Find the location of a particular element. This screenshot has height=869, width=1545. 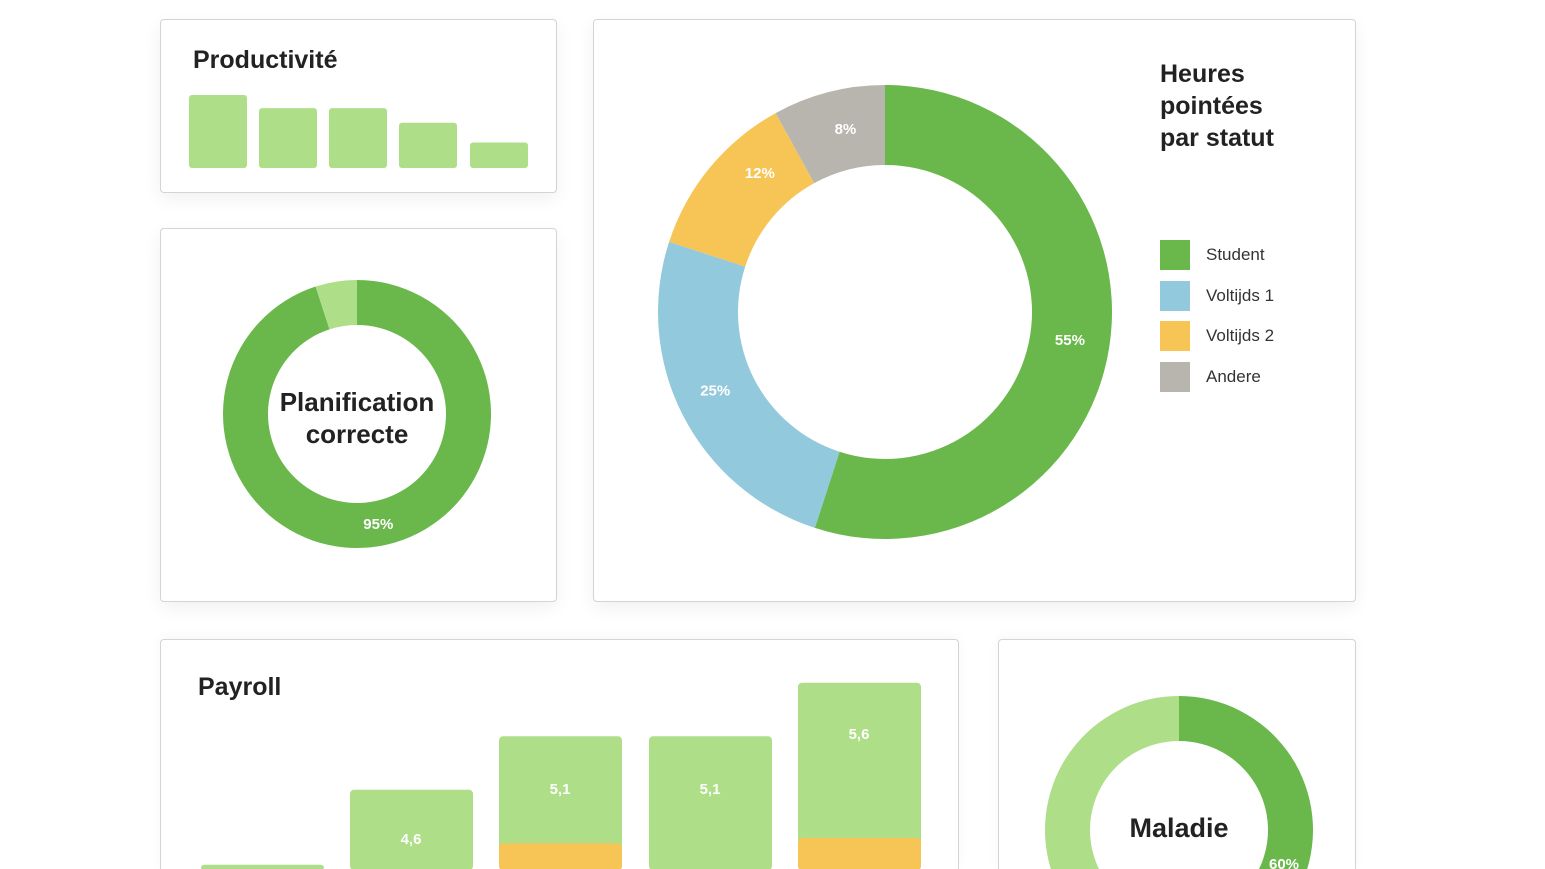

legend-label: Voltijds 2 is located at coordinates (1240, 335).